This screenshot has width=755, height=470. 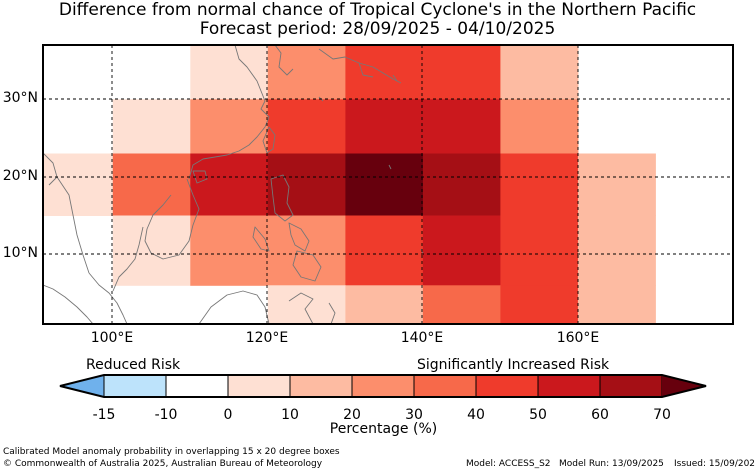 I want to click on latitude-label-20n: 20°N, so click(x=20, y=176).